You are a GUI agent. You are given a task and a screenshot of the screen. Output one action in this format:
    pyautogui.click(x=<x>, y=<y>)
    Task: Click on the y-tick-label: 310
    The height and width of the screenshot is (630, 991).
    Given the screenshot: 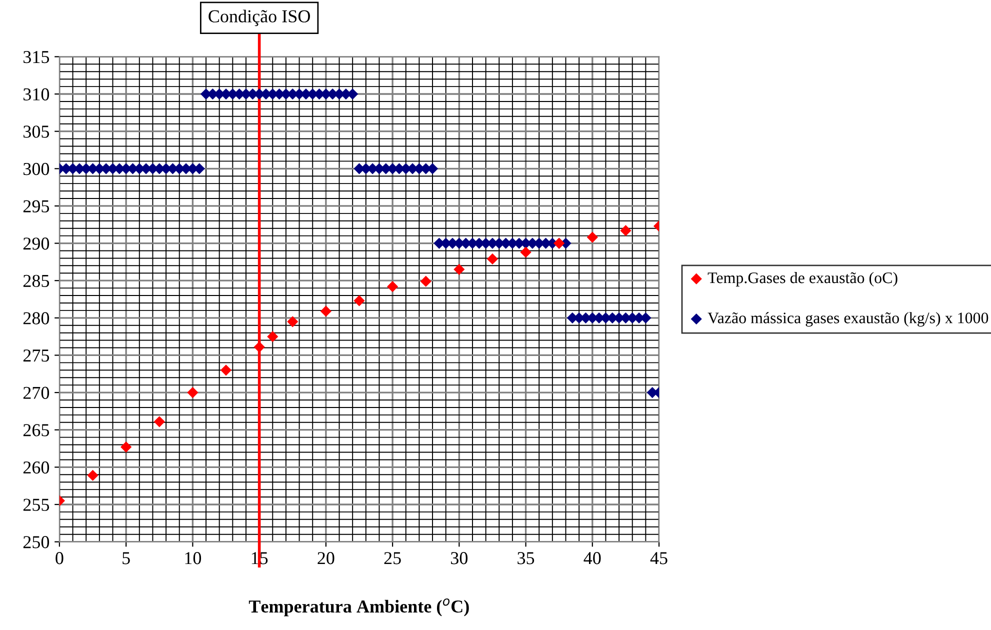 What is the action you would take?
    pyautogui.click(x=37, y=94)
    